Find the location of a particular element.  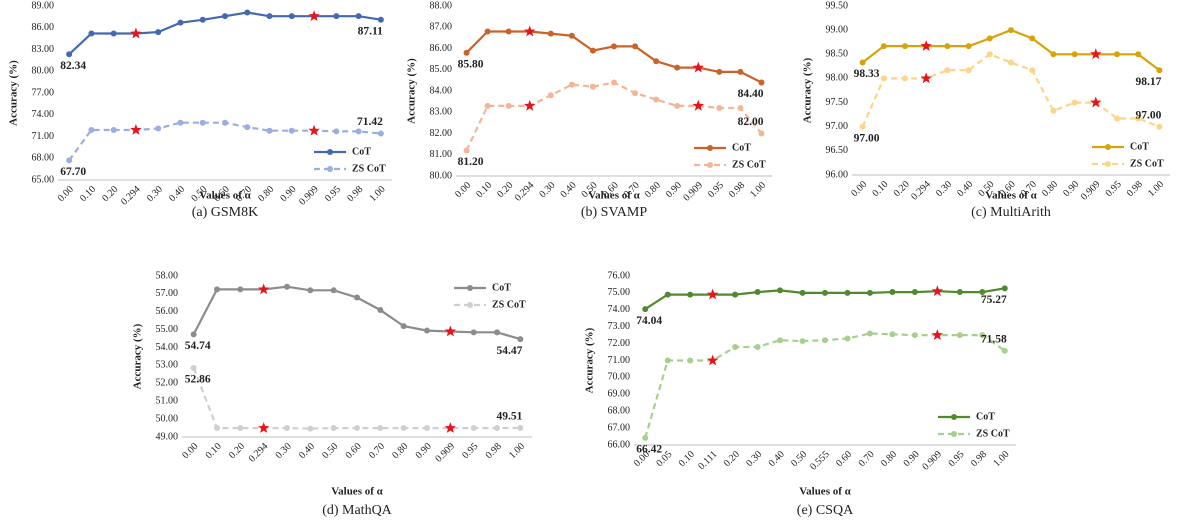

y-tick-label: 81.00 is located at coordinates (441, 154).